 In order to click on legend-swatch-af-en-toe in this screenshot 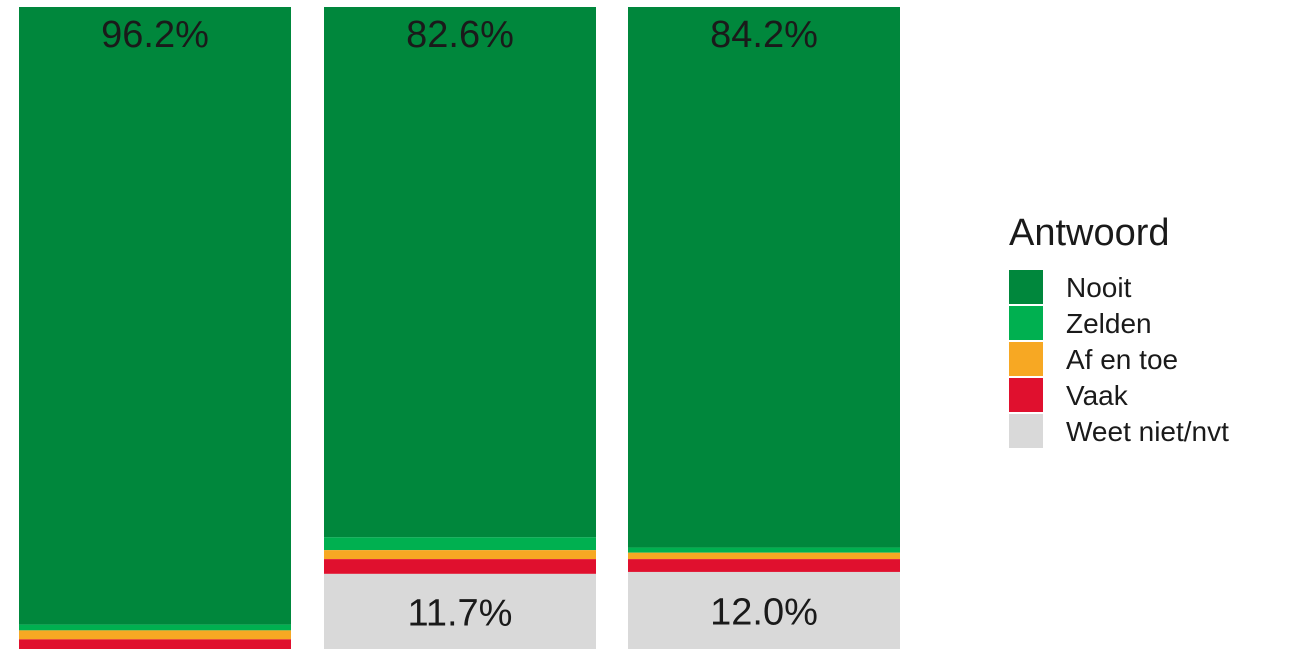, I will do `click(1026, 359)`.